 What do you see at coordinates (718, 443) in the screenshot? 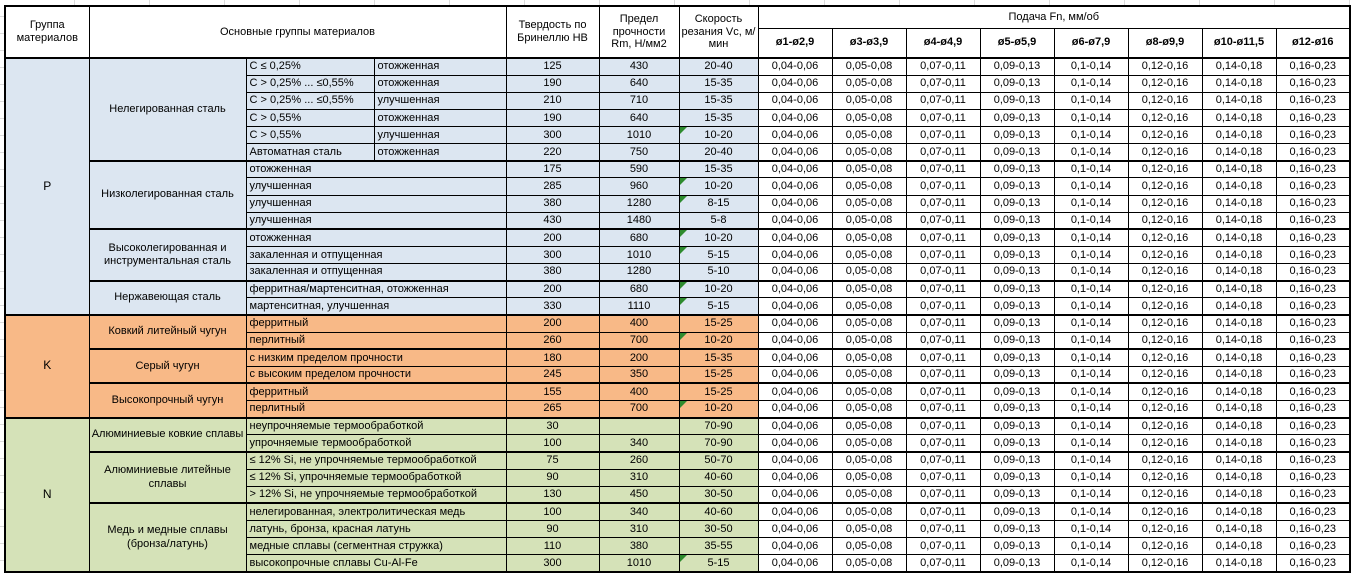
I see `cell-speed-vc: 70-90` at bounding box center [718, 443].